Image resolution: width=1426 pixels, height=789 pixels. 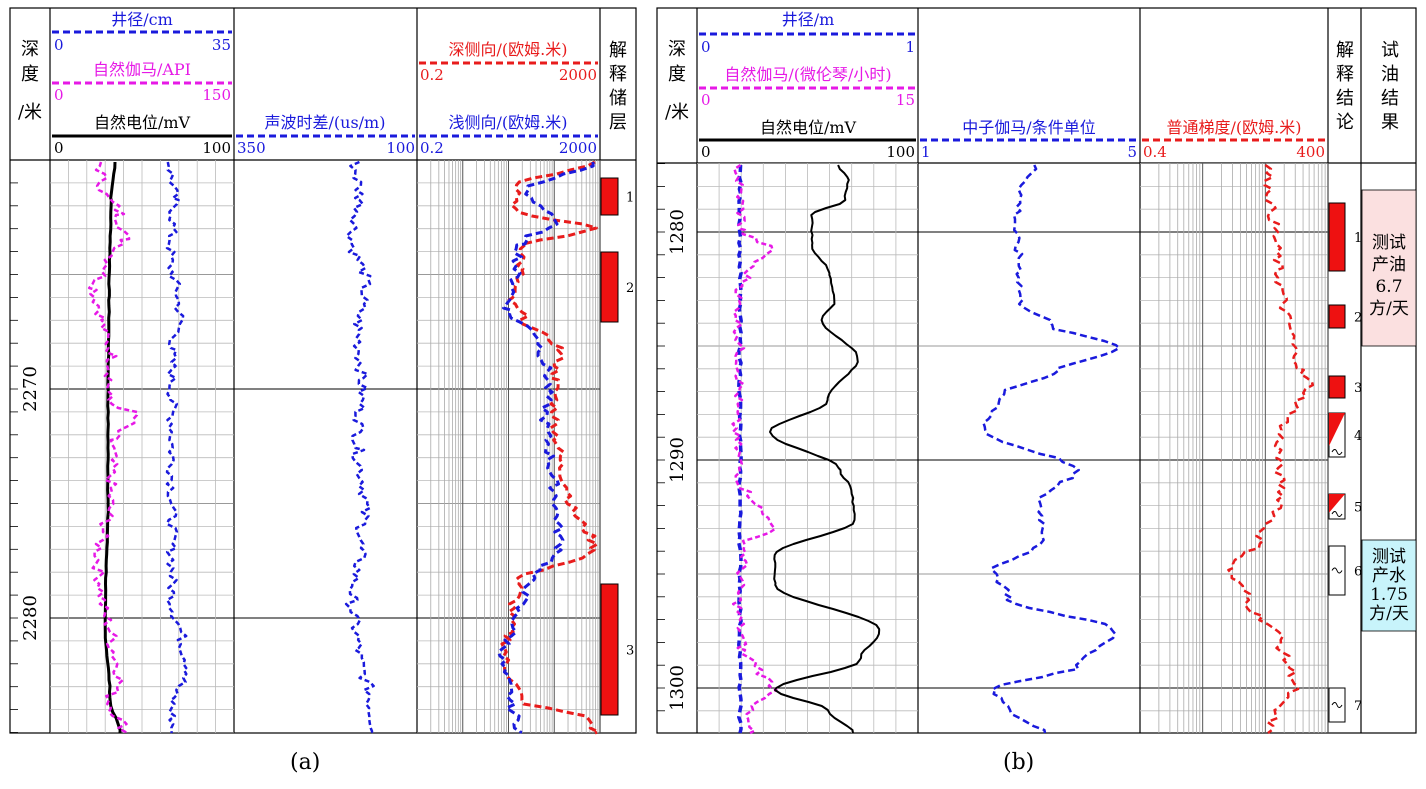 What do you see at coordinates (630, 198) in the screenshot?
I see `a-reservoir-label-1: 1` at bounding box center [630, 198].